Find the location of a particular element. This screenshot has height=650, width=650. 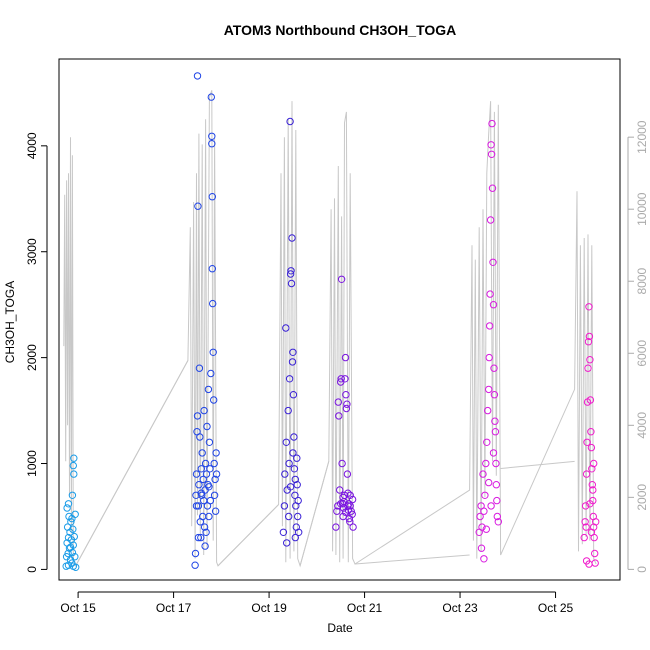

y-axis-label: CH3OH_TOGA is located at coordinates (10, 322).